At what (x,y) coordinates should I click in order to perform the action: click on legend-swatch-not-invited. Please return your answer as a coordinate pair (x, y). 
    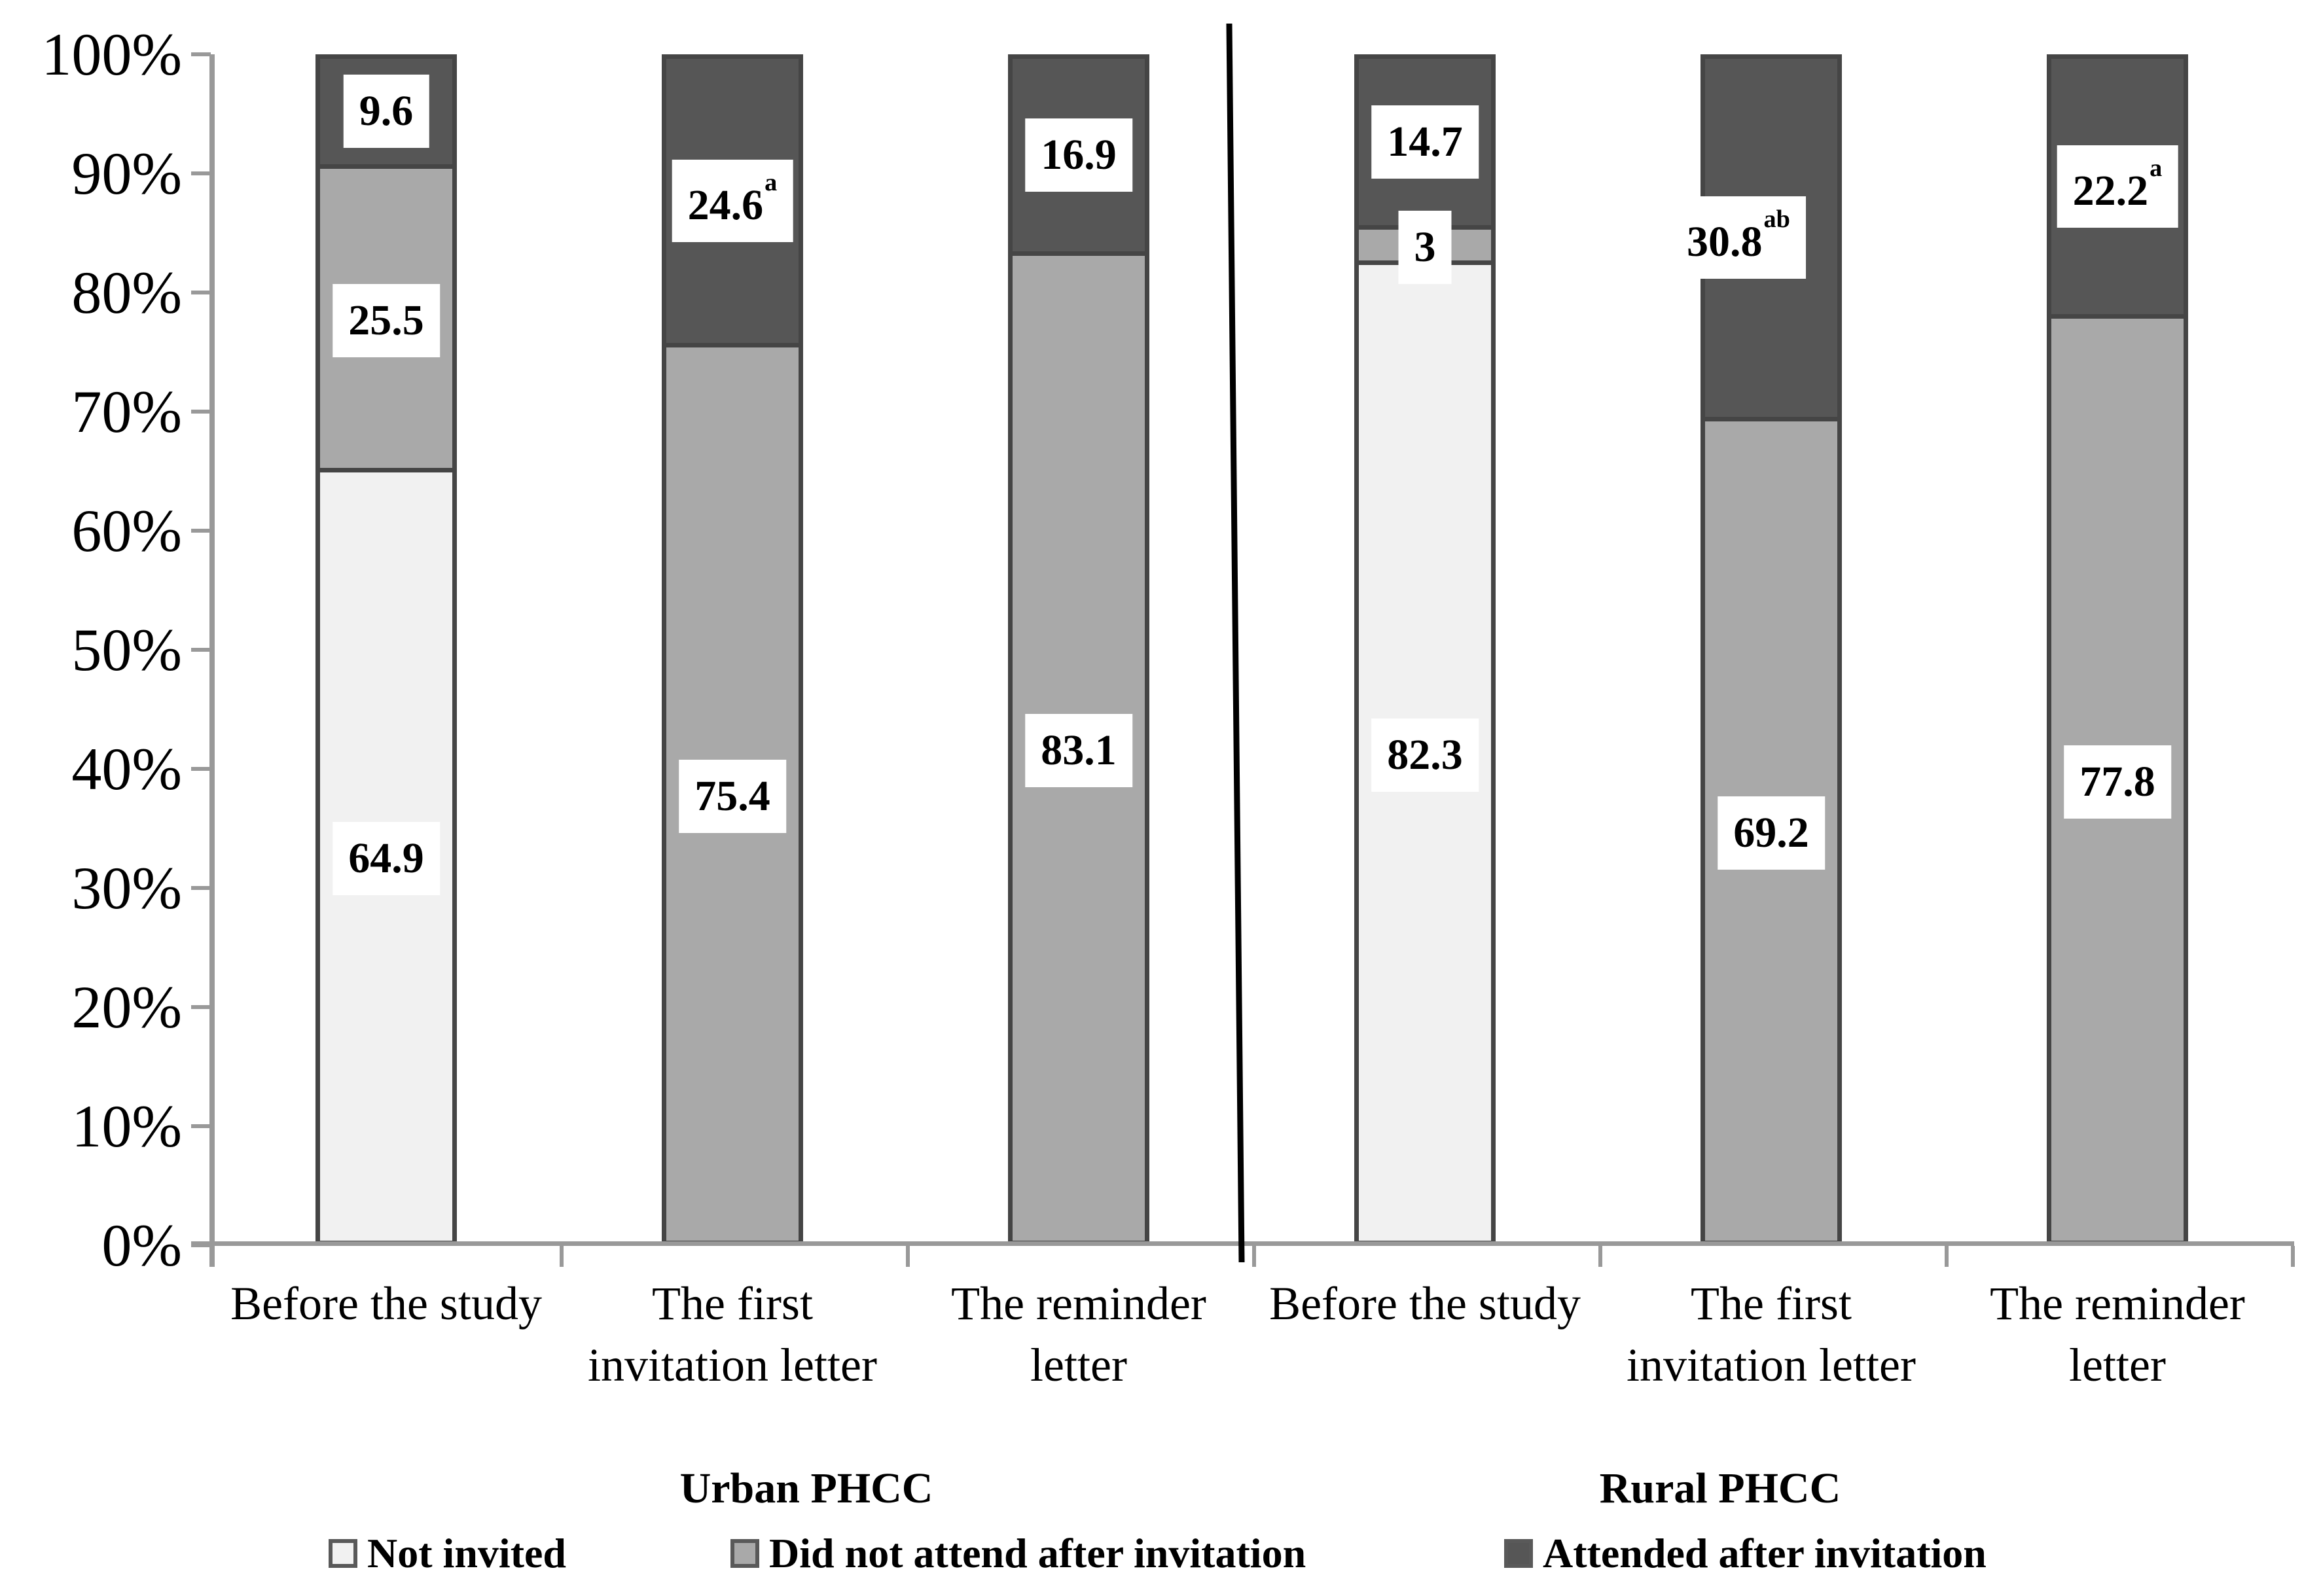
    Looking at the image, I should click on (343, 1554).